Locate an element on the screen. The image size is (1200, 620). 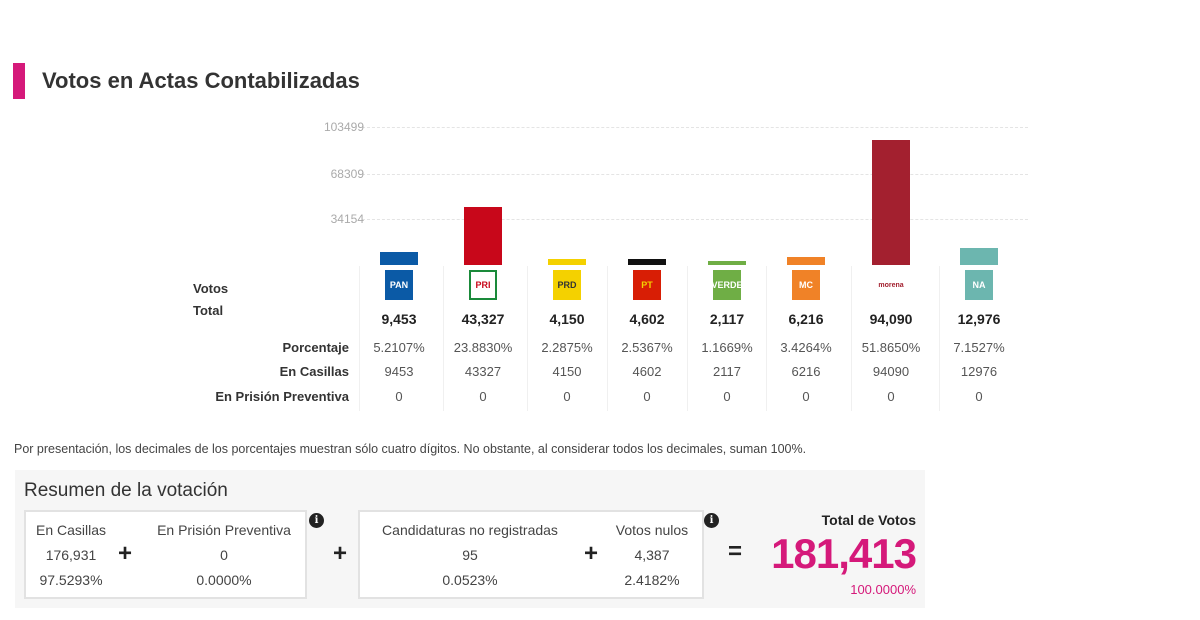
party-total: 94,090 is located at coordinates (891, 319).